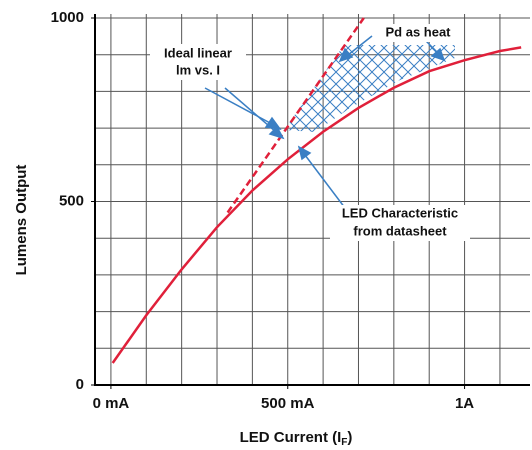 The image size is (532, 450). Describe the element at coordinates (288, 403) in the screenshot. I see `x-tick-label: 500 mA` at that location.